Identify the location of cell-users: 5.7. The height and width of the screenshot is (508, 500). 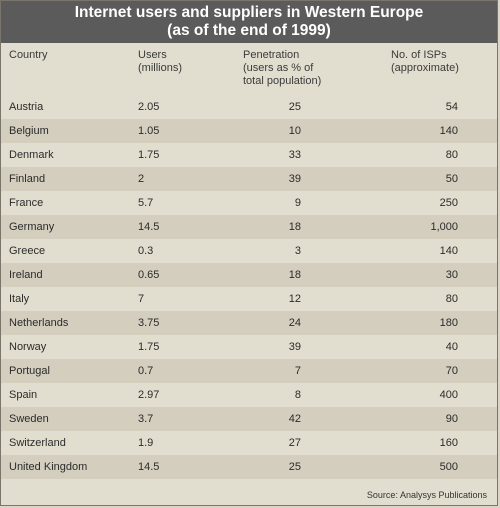
(146, 203).